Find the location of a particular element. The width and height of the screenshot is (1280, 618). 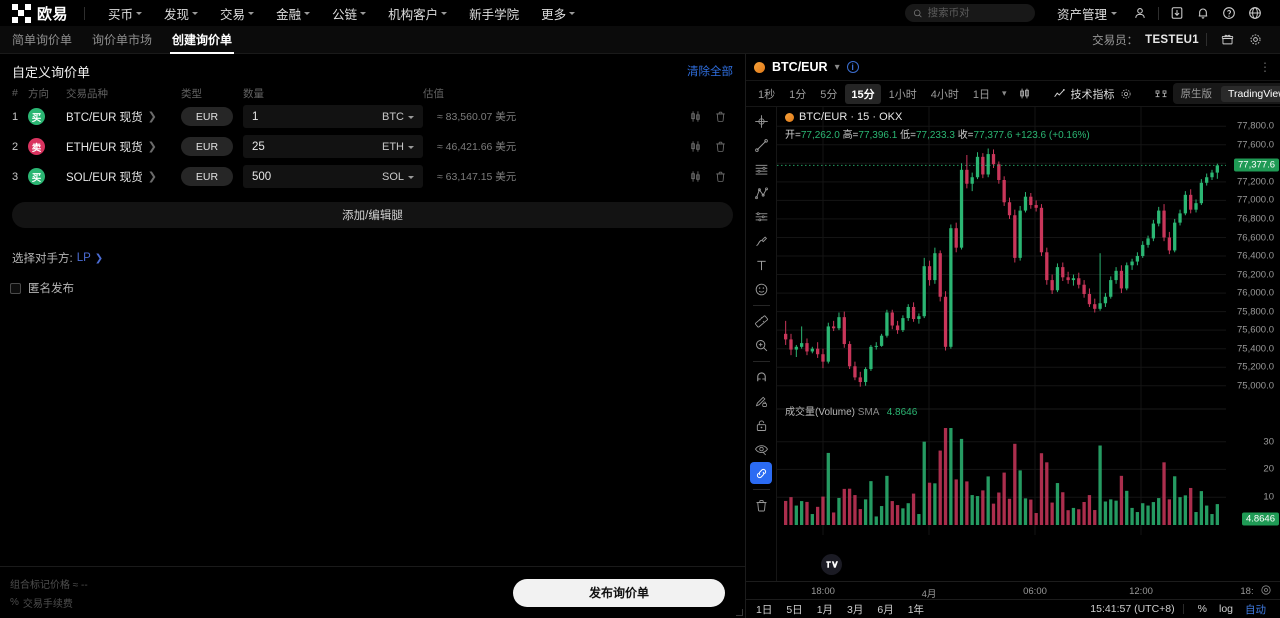

timeframe-15分: 15分 is located at coordinates (863, 93).